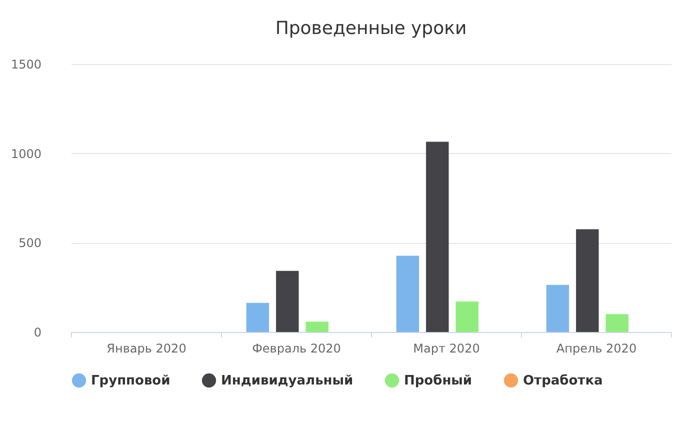 The image size is (700, 447). Describe the element at coordinates (446, 349) in the screenshot. I see `x-tick-label: Март 2020` at that location.